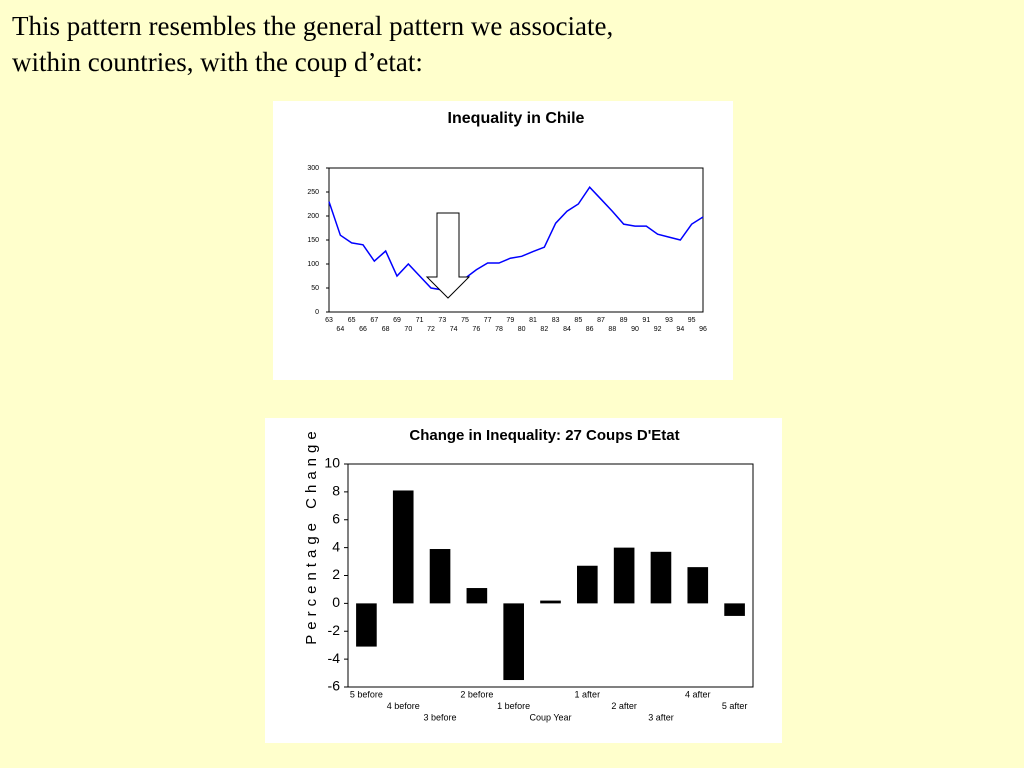 This screenshot has width=1024, height=768. Describe the element at coordinates (510, 320) in the screenshot. I see `x-tick-label: 79` at that location.